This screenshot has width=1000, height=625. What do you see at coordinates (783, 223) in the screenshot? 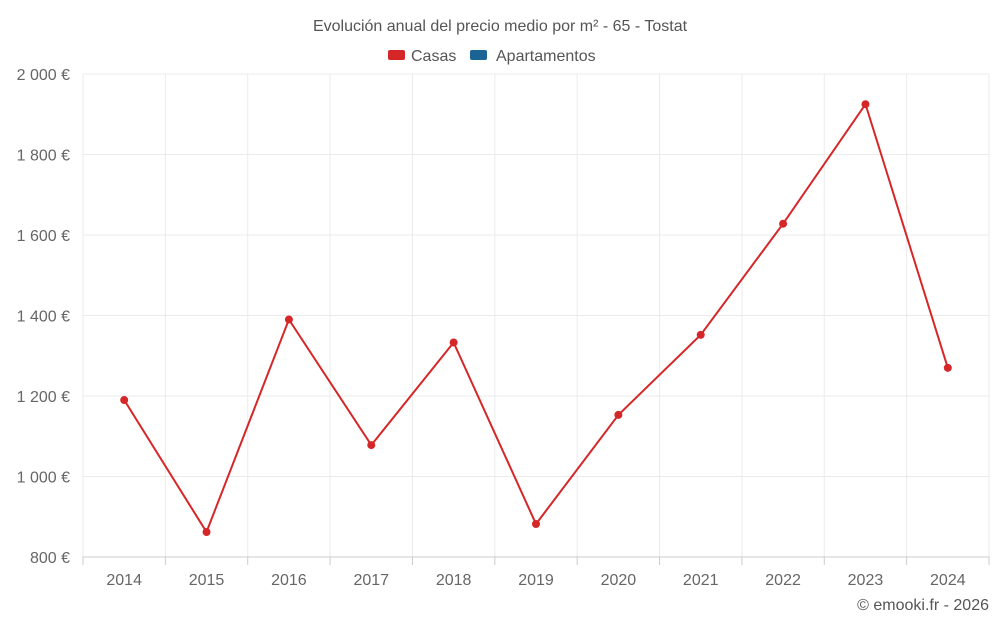
I see `data-point-casas-2022` at bounding box center [783, 223].